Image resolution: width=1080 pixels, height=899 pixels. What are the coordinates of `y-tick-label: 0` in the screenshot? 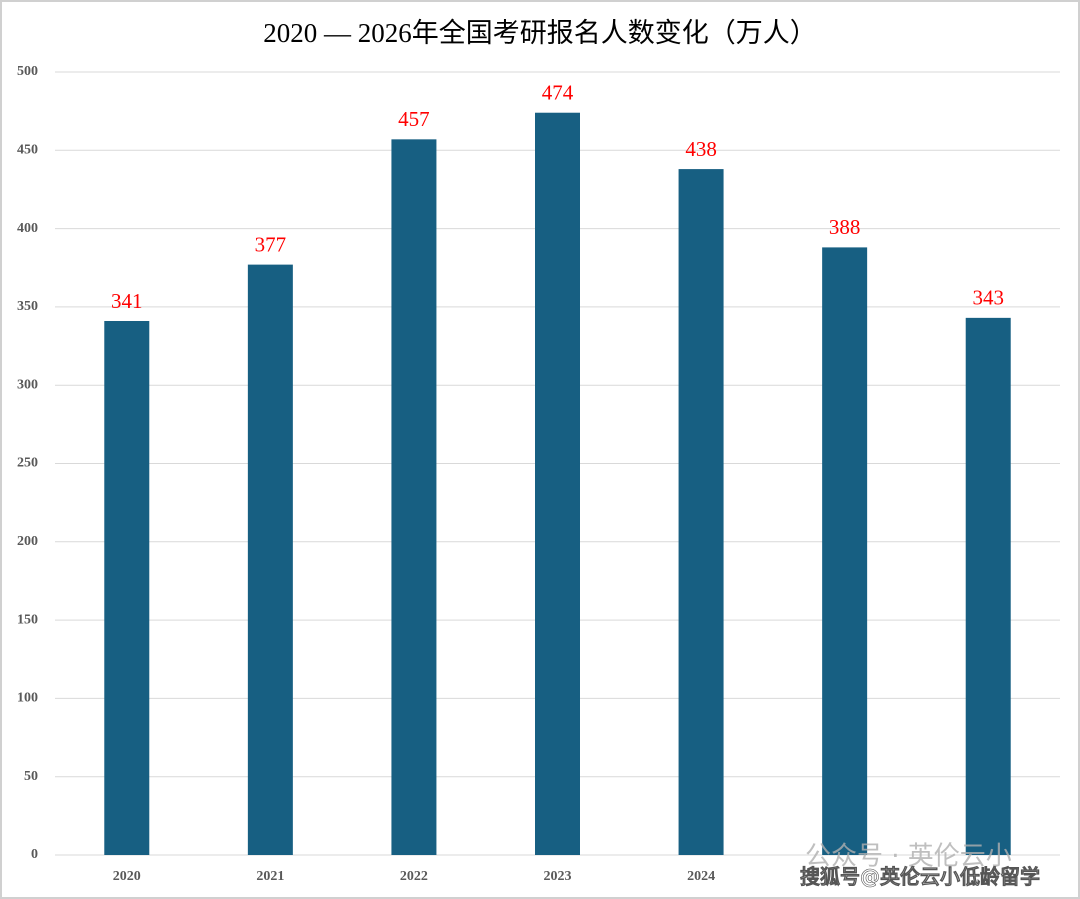 It's located at (34, 854).